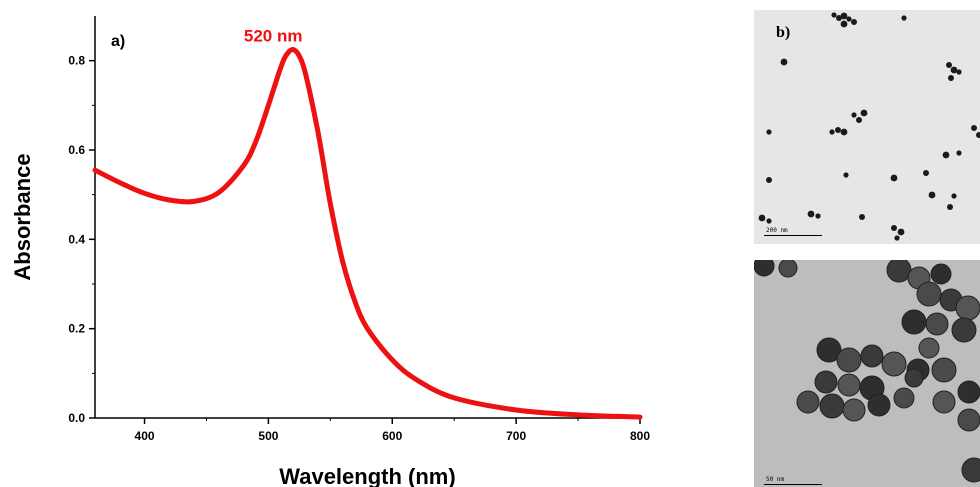 Image resolution: width=980 pixels, height=487 pixels. What do you see at coordinates (516, 436) in the screenshot?
I see `x-tick-label: 700` at bounding box center [516, 436].